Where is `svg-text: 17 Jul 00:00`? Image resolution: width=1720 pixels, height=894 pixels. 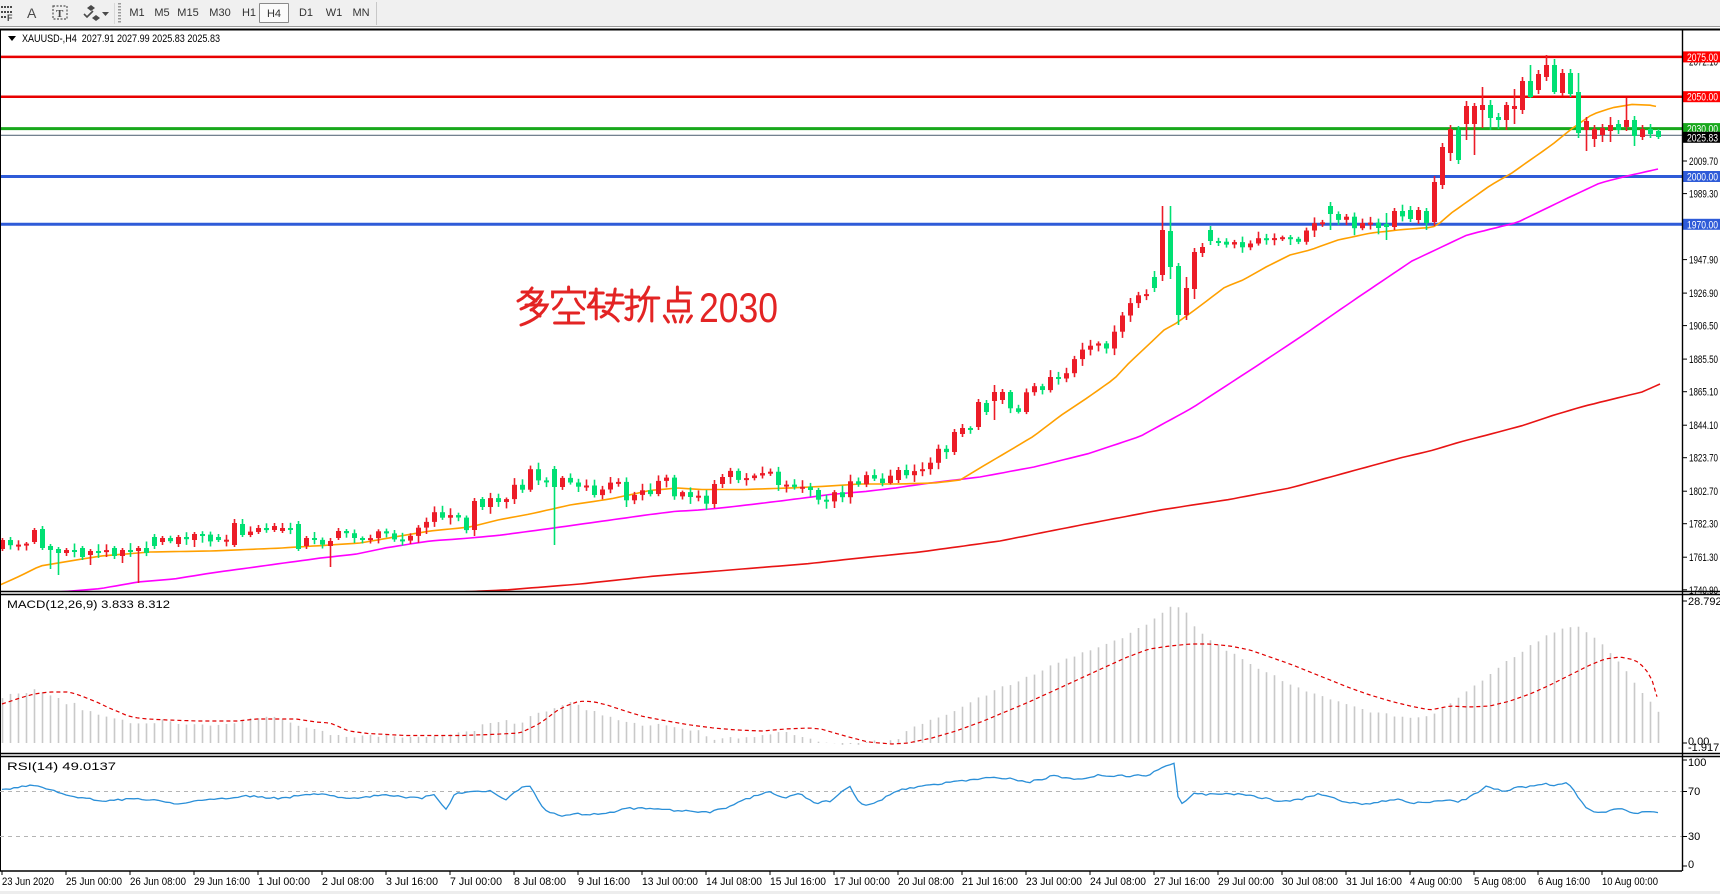
svg-text: 17 Jul 00:00 is located at coordinates (862, 882).